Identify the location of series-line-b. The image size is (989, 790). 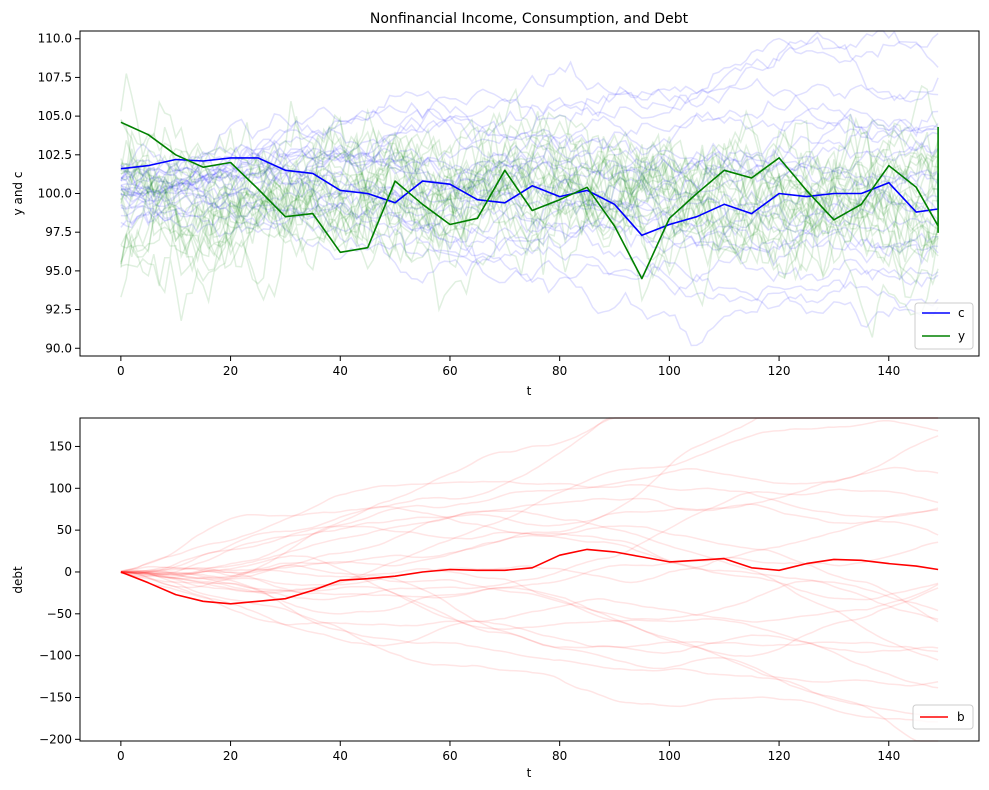
(529, 576).